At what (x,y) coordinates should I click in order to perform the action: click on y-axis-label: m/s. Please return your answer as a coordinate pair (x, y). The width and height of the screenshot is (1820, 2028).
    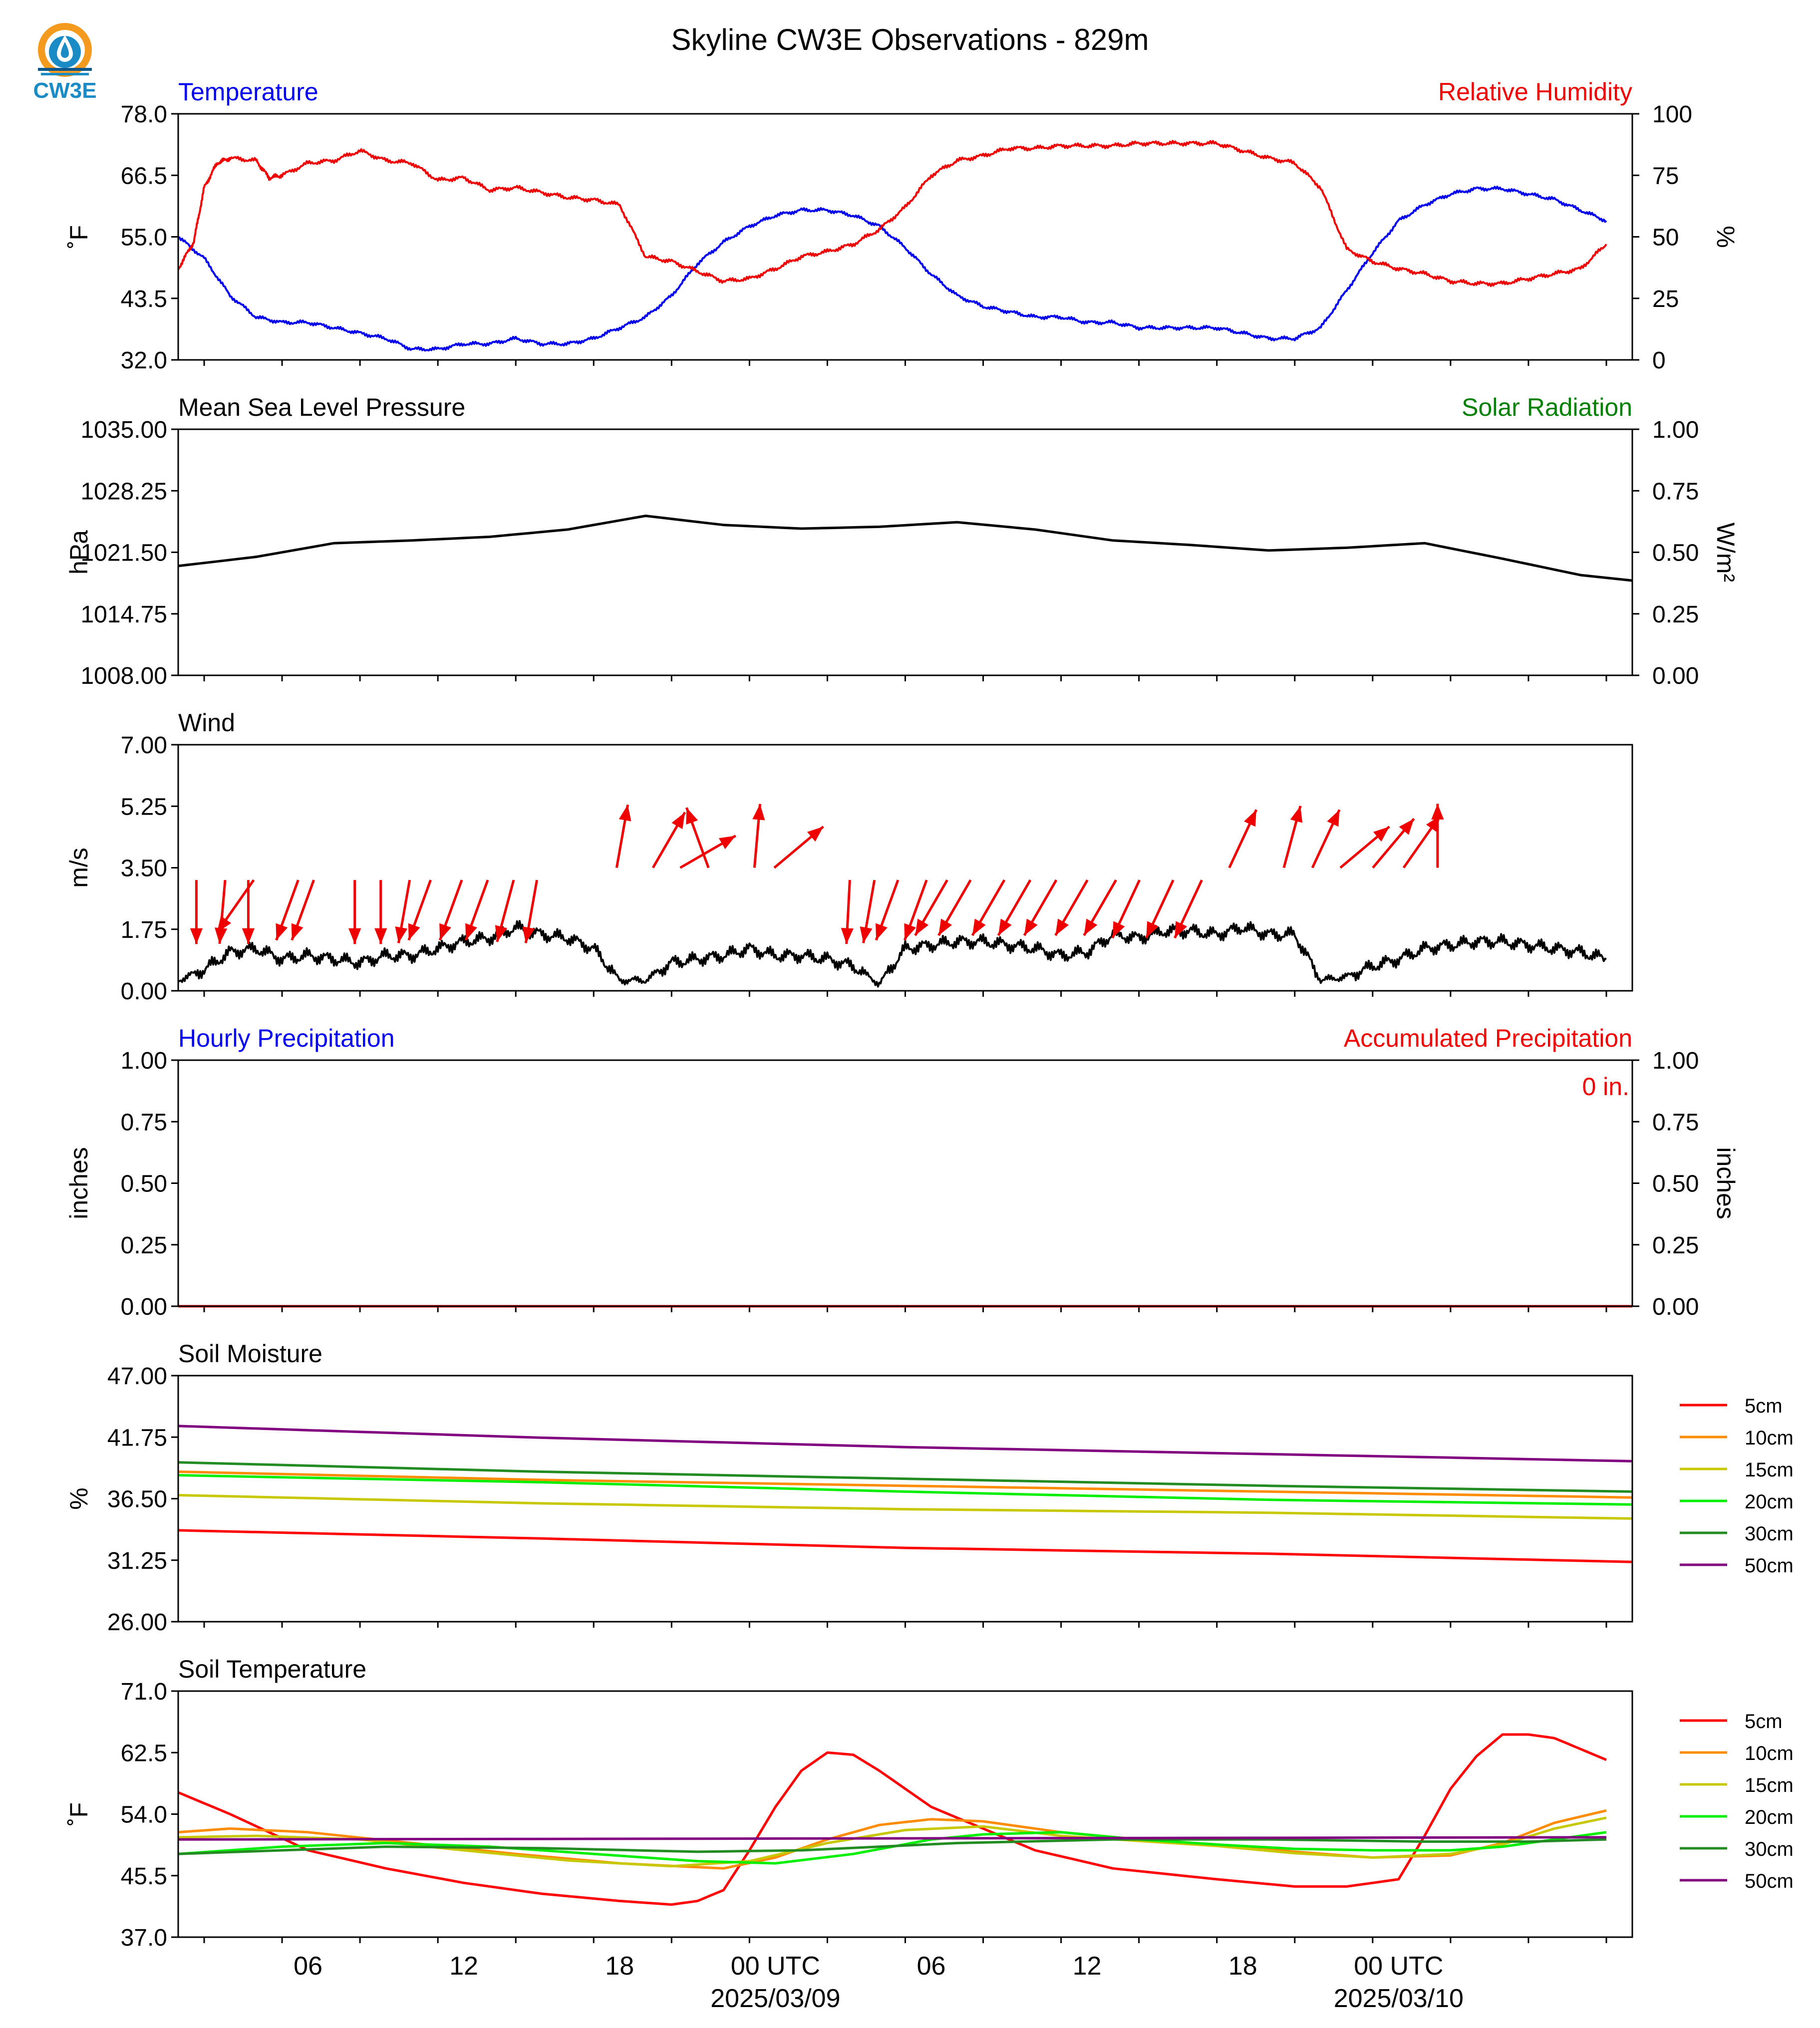
    Looking at the image, I should click on (79, 868).